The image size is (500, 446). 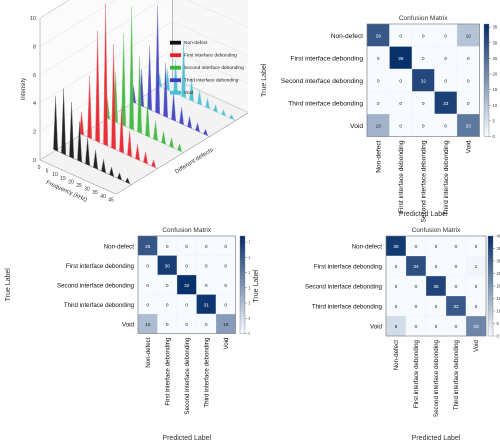 What do you see at coordinates (111, 200) in the screenshot?
I see `x-tick-label: 45` at bounding box center [111, 200].